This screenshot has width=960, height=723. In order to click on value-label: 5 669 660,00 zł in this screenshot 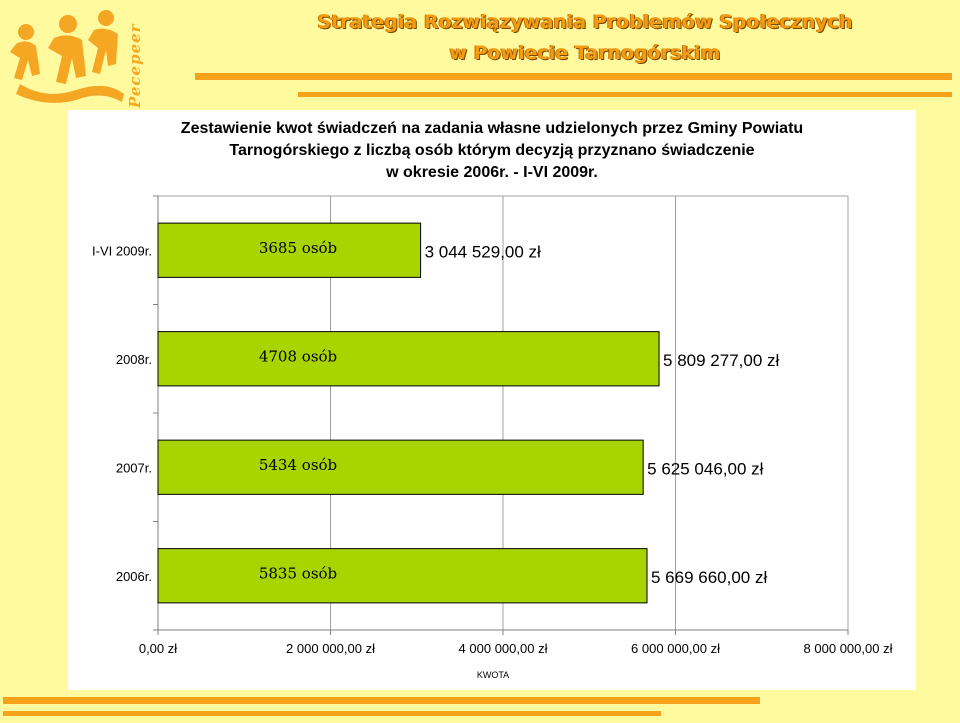, I will do `click(709, 577)`.